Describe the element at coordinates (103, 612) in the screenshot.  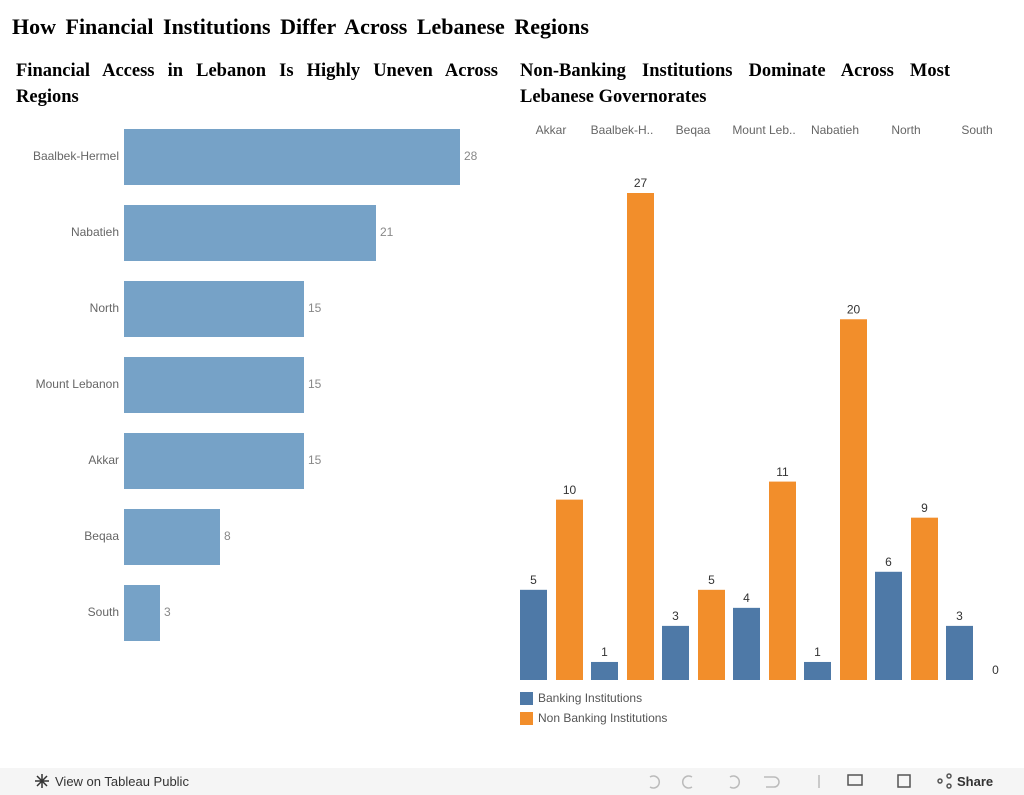
I see `y-tick-label: South` at that location.